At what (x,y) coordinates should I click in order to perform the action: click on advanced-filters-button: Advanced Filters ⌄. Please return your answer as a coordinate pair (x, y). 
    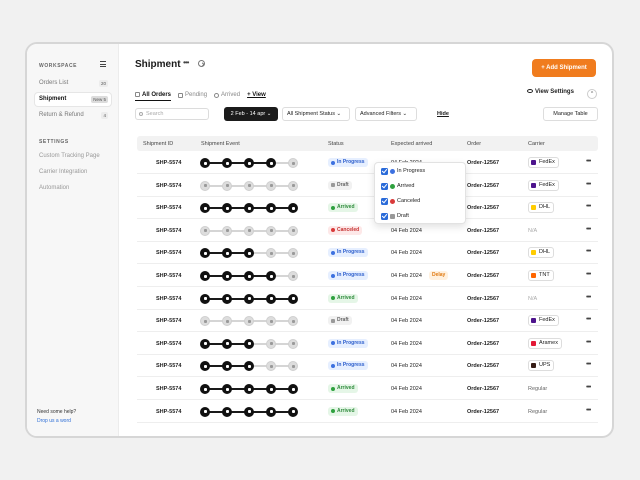
    Looking at the image, I should click on (386, 114).